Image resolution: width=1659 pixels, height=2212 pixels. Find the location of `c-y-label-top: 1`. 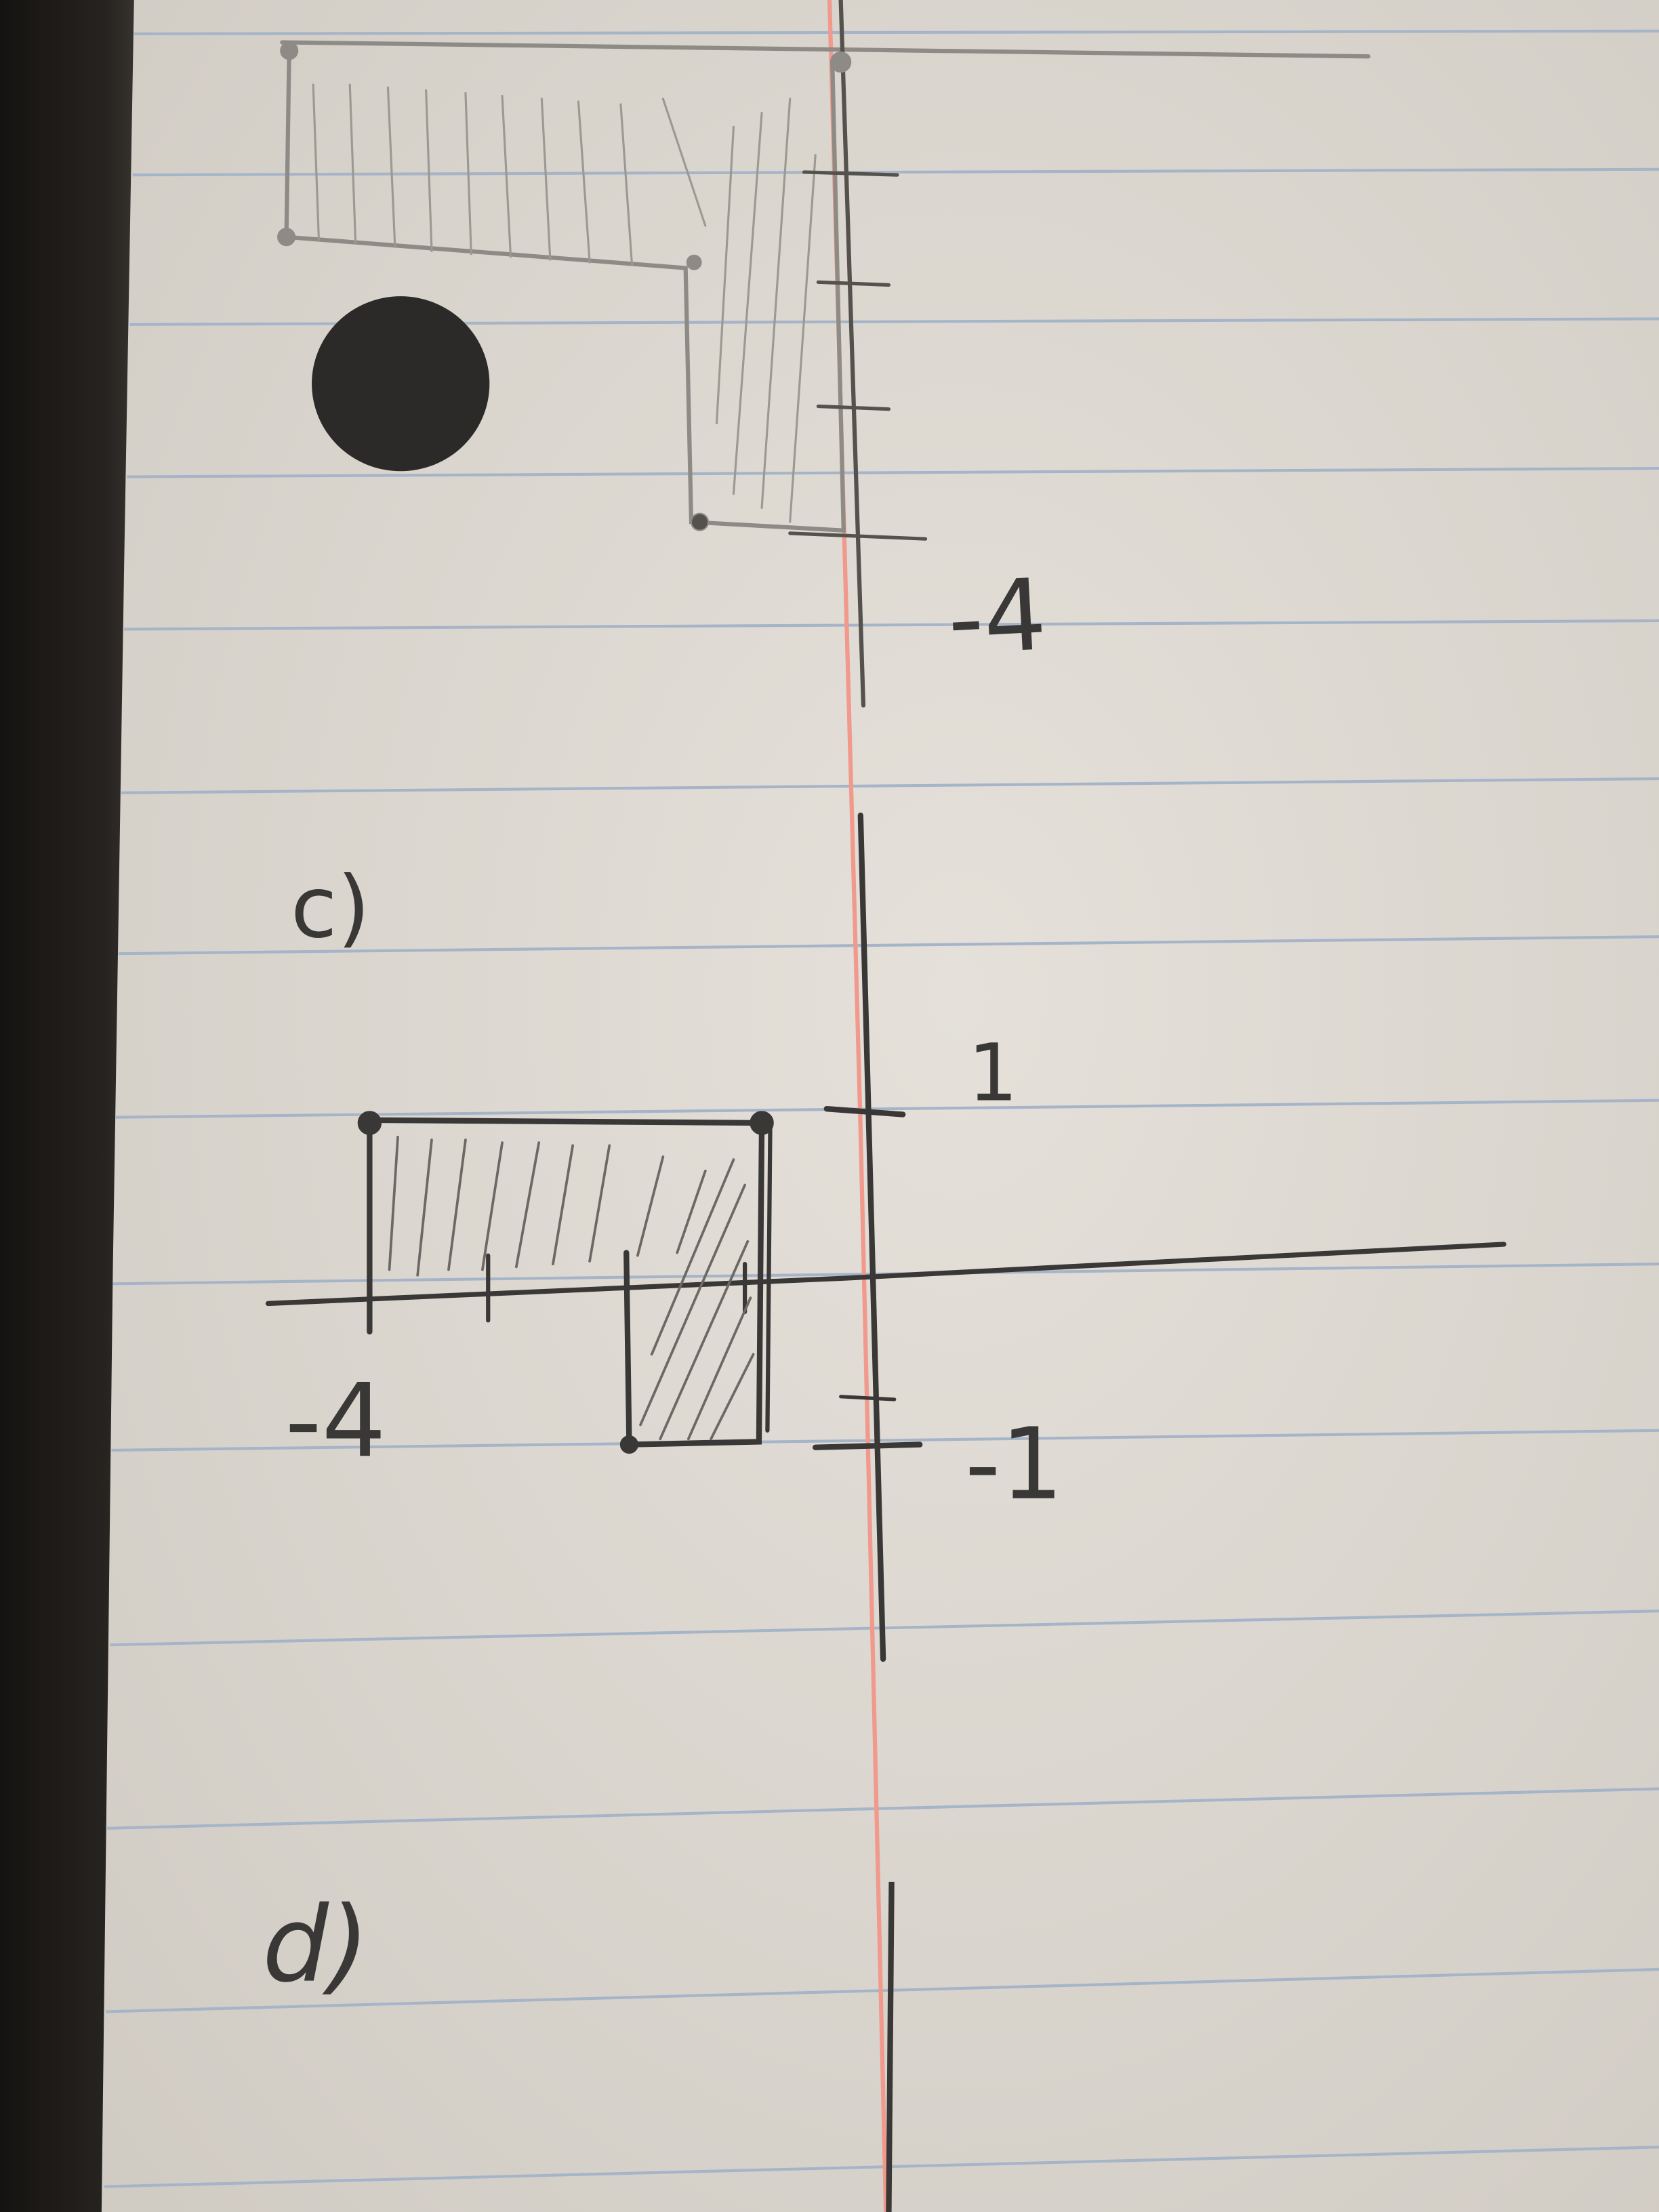

c-y-label-top: 1 is located at coordinates (993, 1074).